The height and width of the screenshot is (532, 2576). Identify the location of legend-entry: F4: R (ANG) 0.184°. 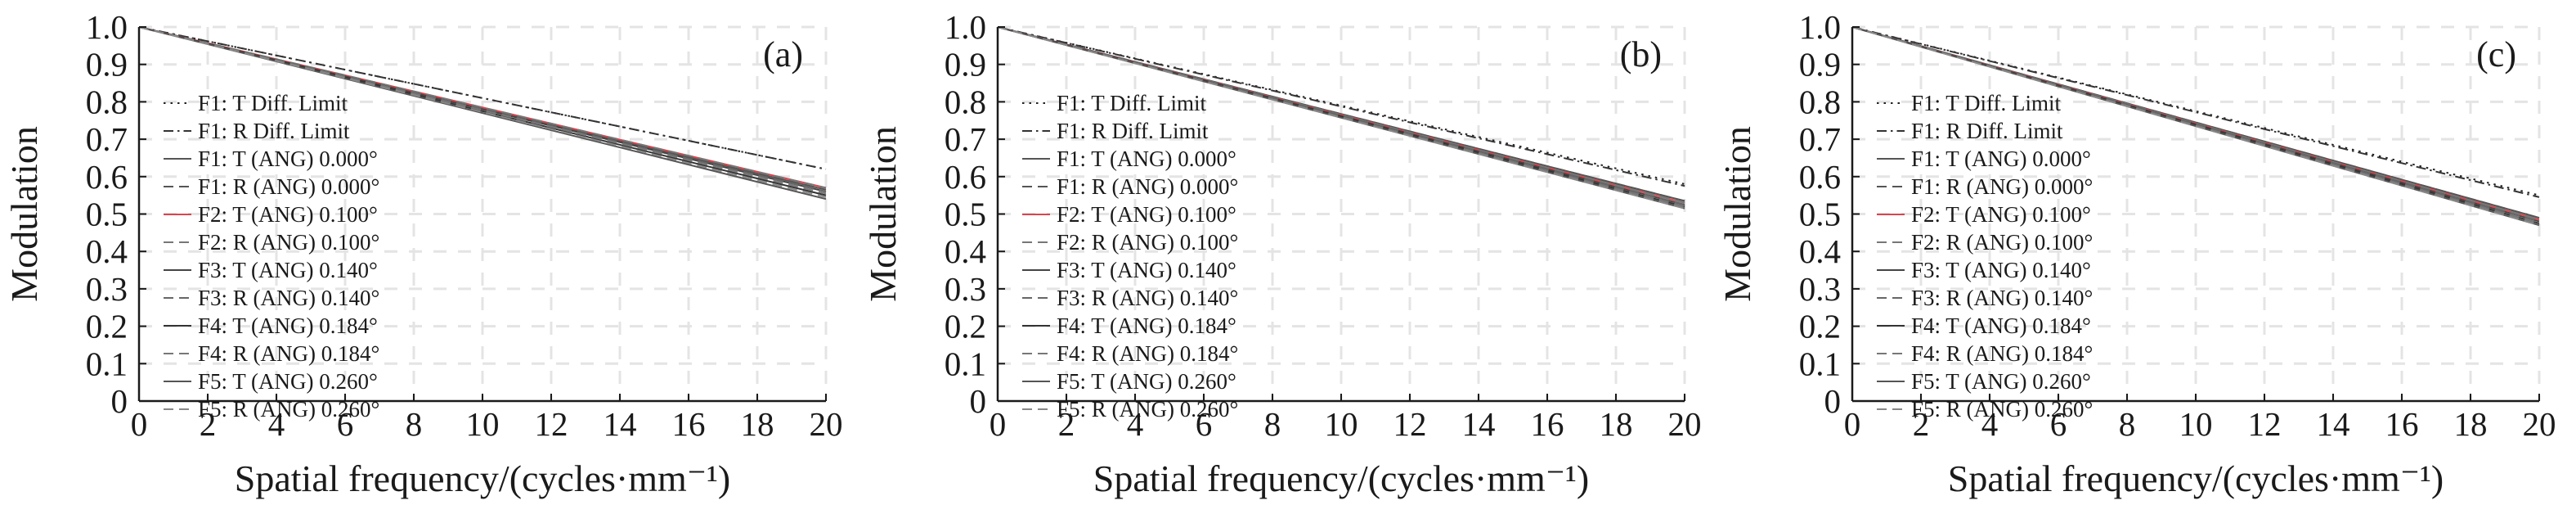
(2002, 353).